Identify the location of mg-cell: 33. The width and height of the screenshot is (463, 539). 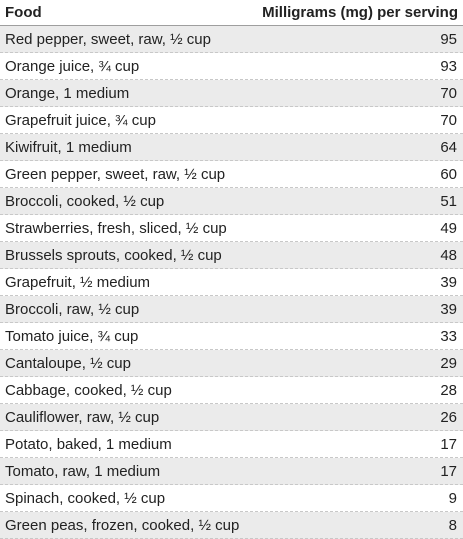
(448, 336).